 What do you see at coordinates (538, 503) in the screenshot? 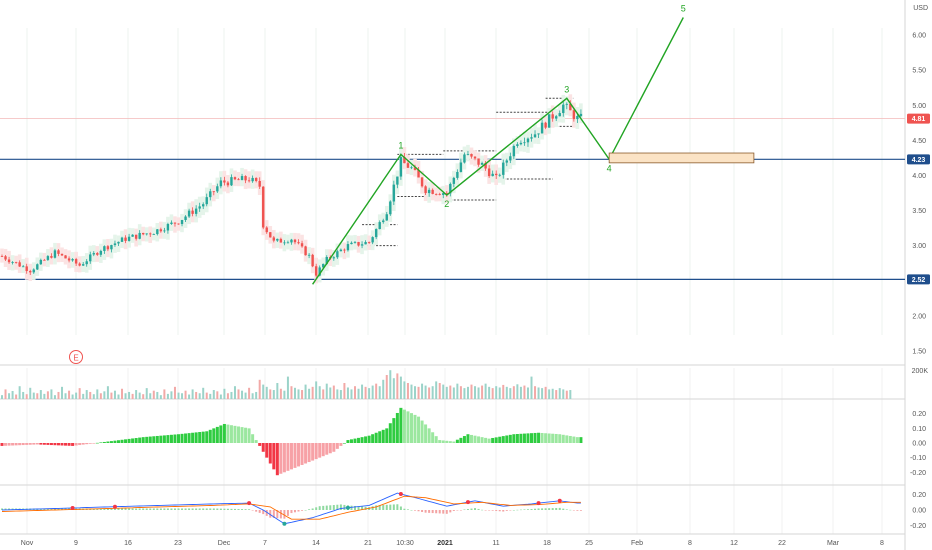
I see `oscillator-cross-dot` at bounding box center [538, 503].